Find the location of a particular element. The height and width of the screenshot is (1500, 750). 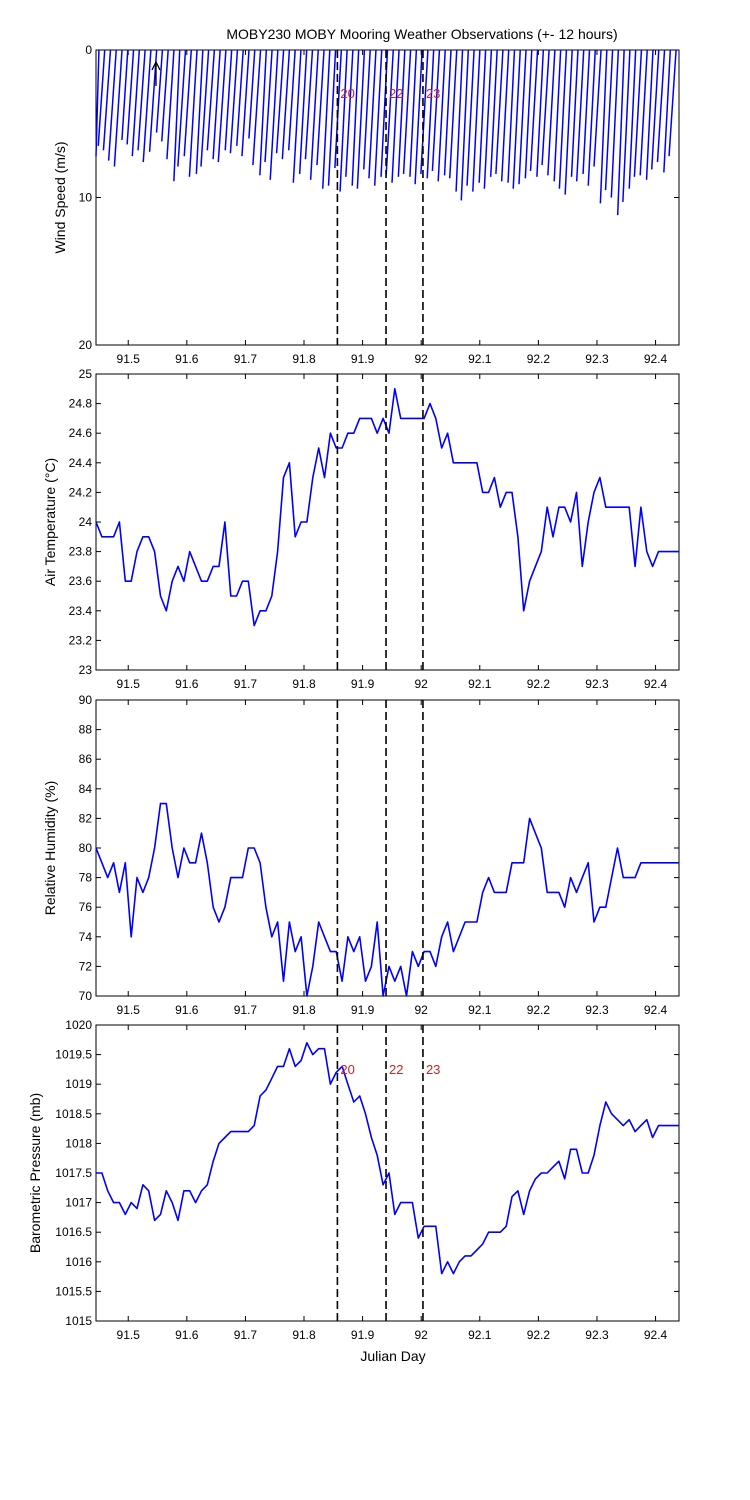

y-tick-label: 1016.5 is located at coordinates (73, 1232).